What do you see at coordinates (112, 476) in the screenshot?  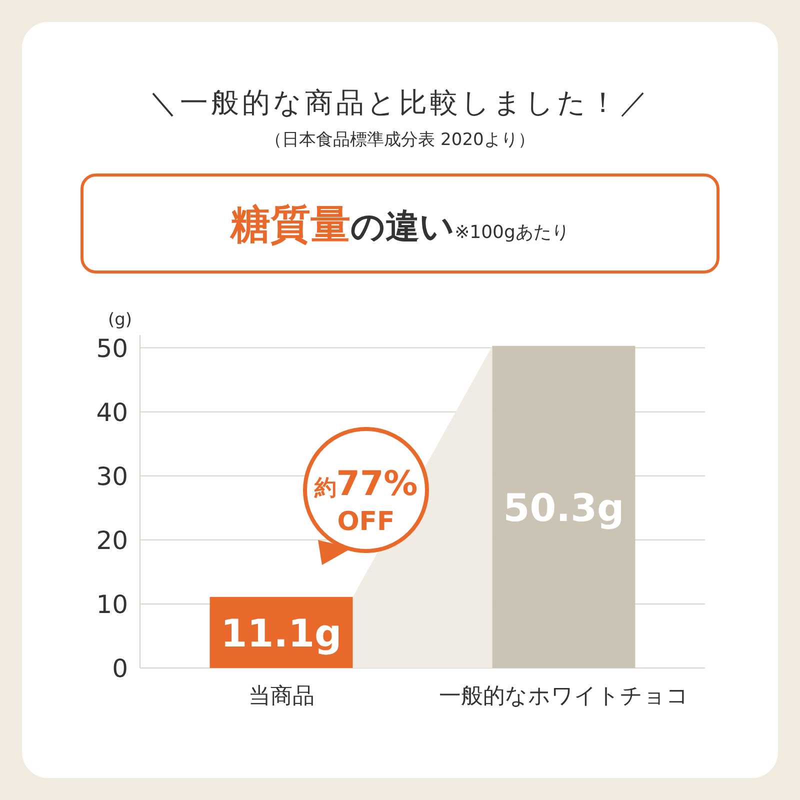 I see `y-tick-label: 30` at bounding box center [112, 476].